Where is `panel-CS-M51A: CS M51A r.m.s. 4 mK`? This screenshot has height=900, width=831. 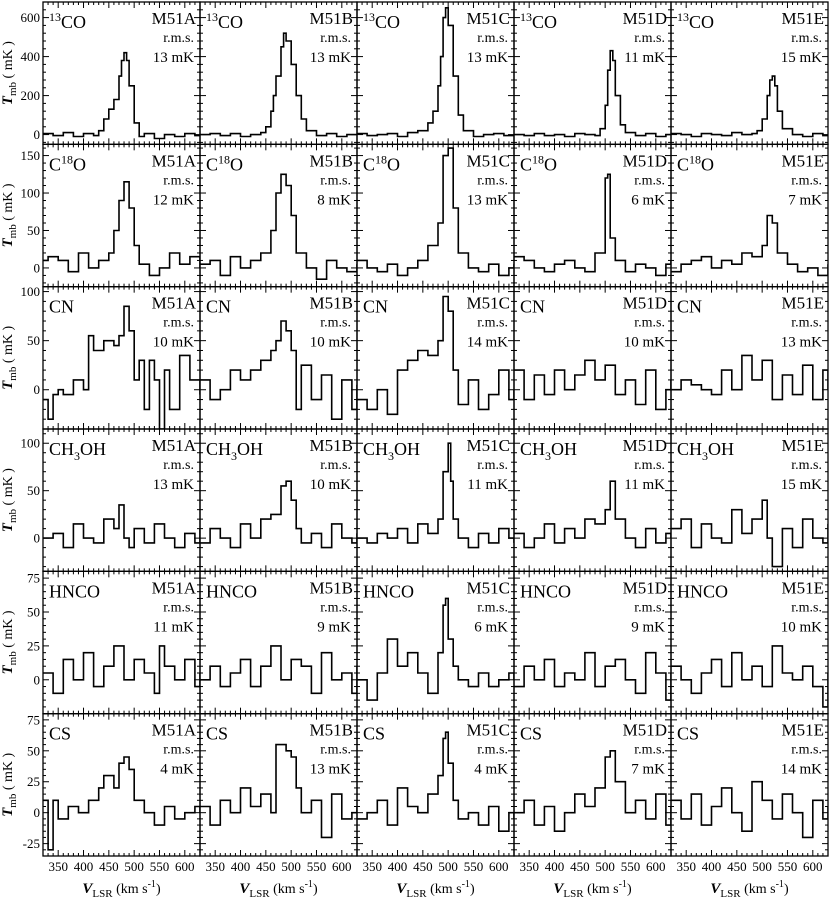
panel-CS-M51A: CS M51A r.m.s. 4 mK is located at coordinates (121, 785).